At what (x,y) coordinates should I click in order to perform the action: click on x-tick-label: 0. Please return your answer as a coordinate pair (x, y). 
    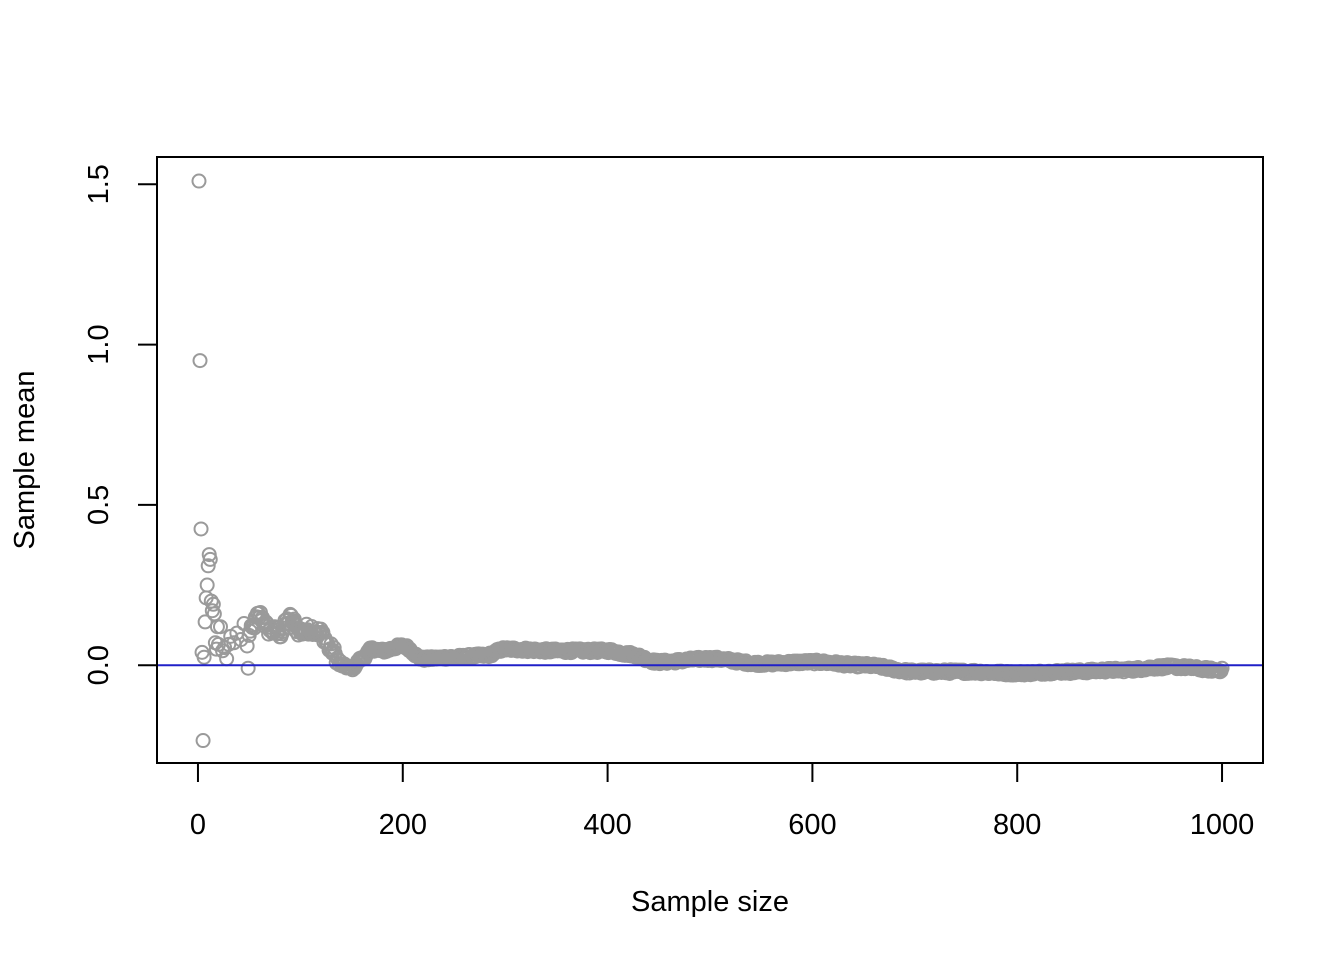
    Looking at the image, I should click on (198, 825).